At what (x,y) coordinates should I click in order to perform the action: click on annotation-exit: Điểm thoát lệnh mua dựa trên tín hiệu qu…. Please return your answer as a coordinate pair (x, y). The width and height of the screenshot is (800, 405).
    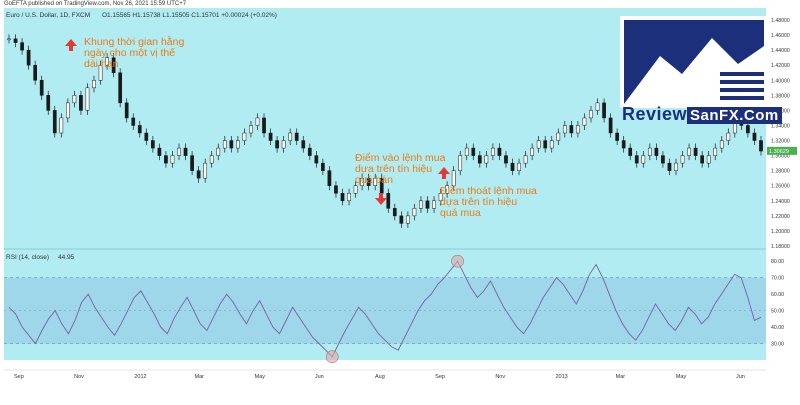
    Looking at the image, I should click on (488, 202).